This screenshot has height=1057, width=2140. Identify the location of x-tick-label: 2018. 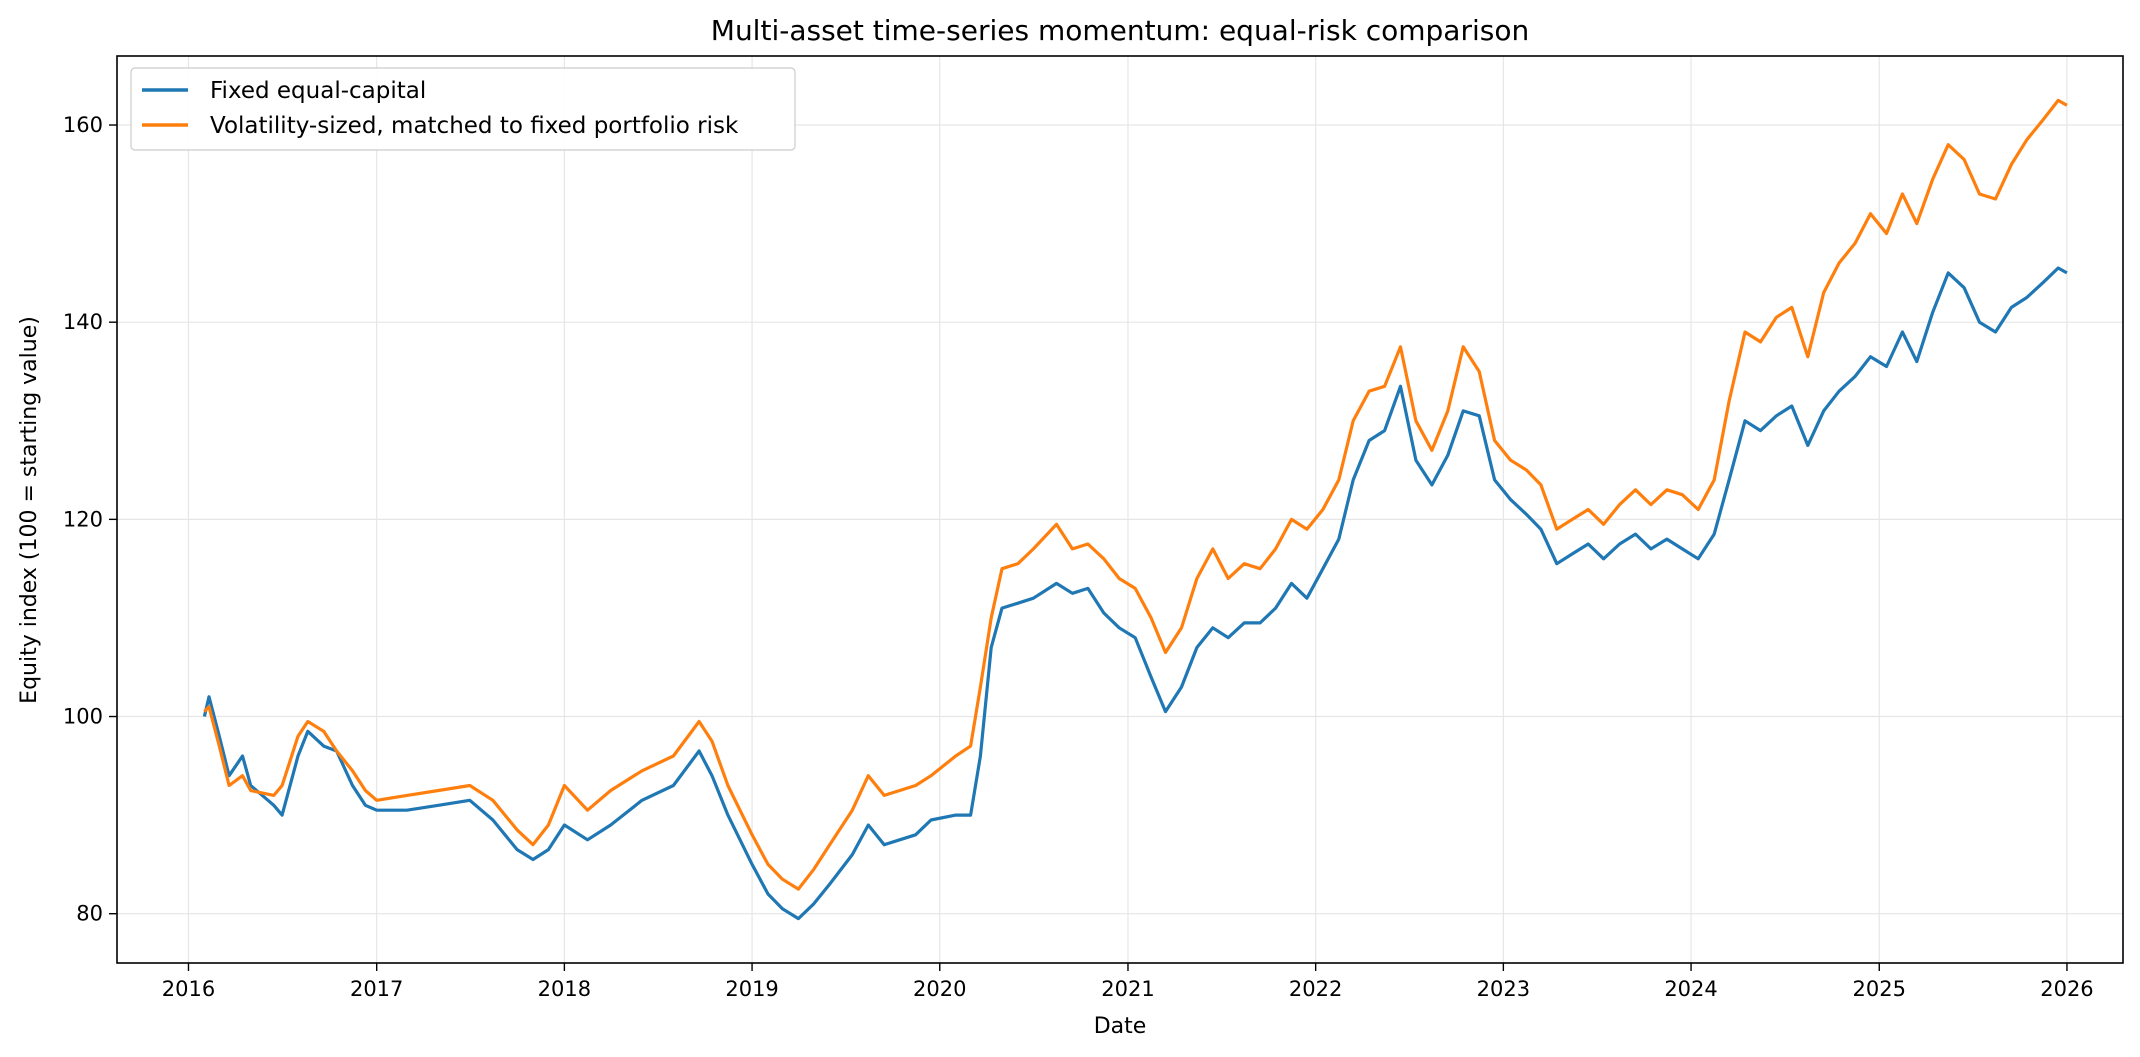
(564, 989).